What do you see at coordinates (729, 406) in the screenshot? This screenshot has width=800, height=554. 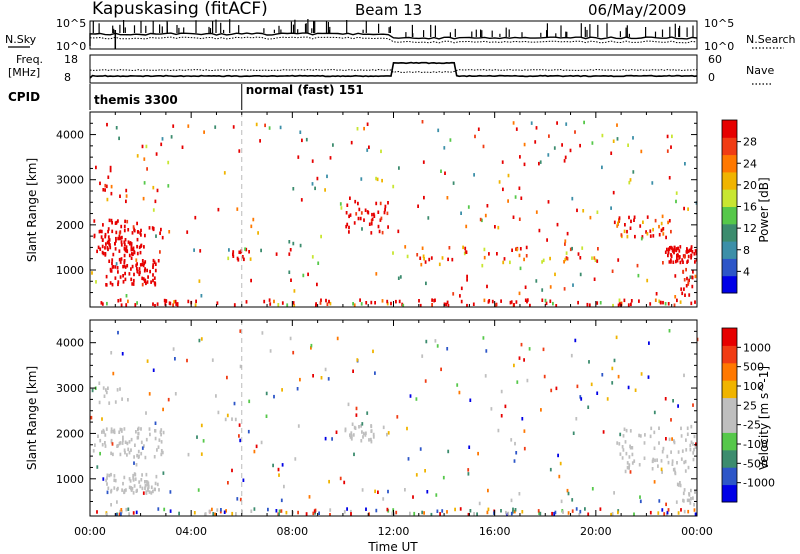 I see `colorbar-segment` at bounding box center [729, 406].